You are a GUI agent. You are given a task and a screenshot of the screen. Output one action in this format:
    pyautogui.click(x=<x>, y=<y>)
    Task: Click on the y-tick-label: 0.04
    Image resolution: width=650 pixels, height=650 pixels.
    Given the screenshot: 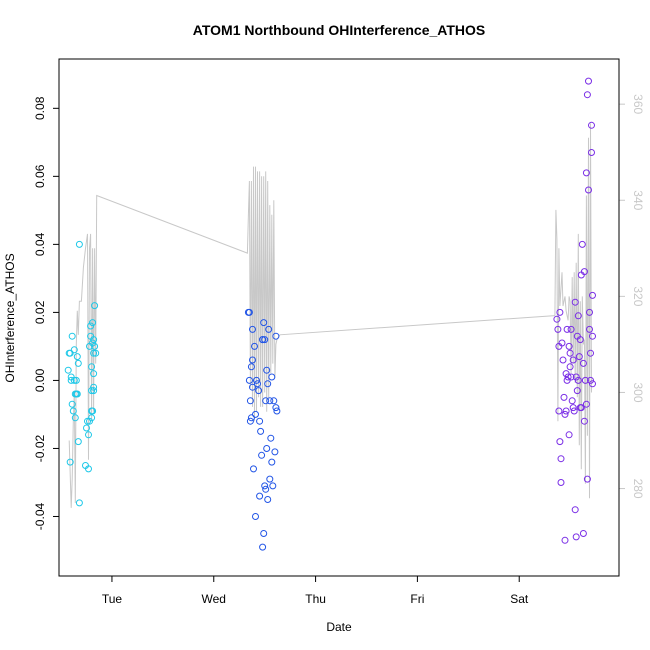 What is the action you would take?
    pyautogui.click(x=40, y=244)
    